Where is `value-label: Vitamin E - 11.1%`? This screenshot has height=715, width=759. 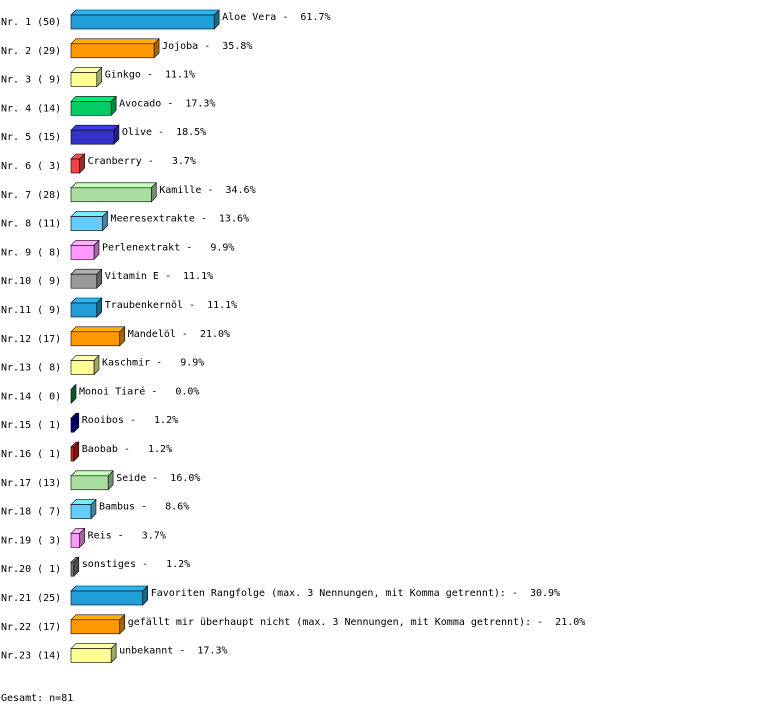 value-label: Vitamin E - 11.1% is located at coordinates (159, 276).